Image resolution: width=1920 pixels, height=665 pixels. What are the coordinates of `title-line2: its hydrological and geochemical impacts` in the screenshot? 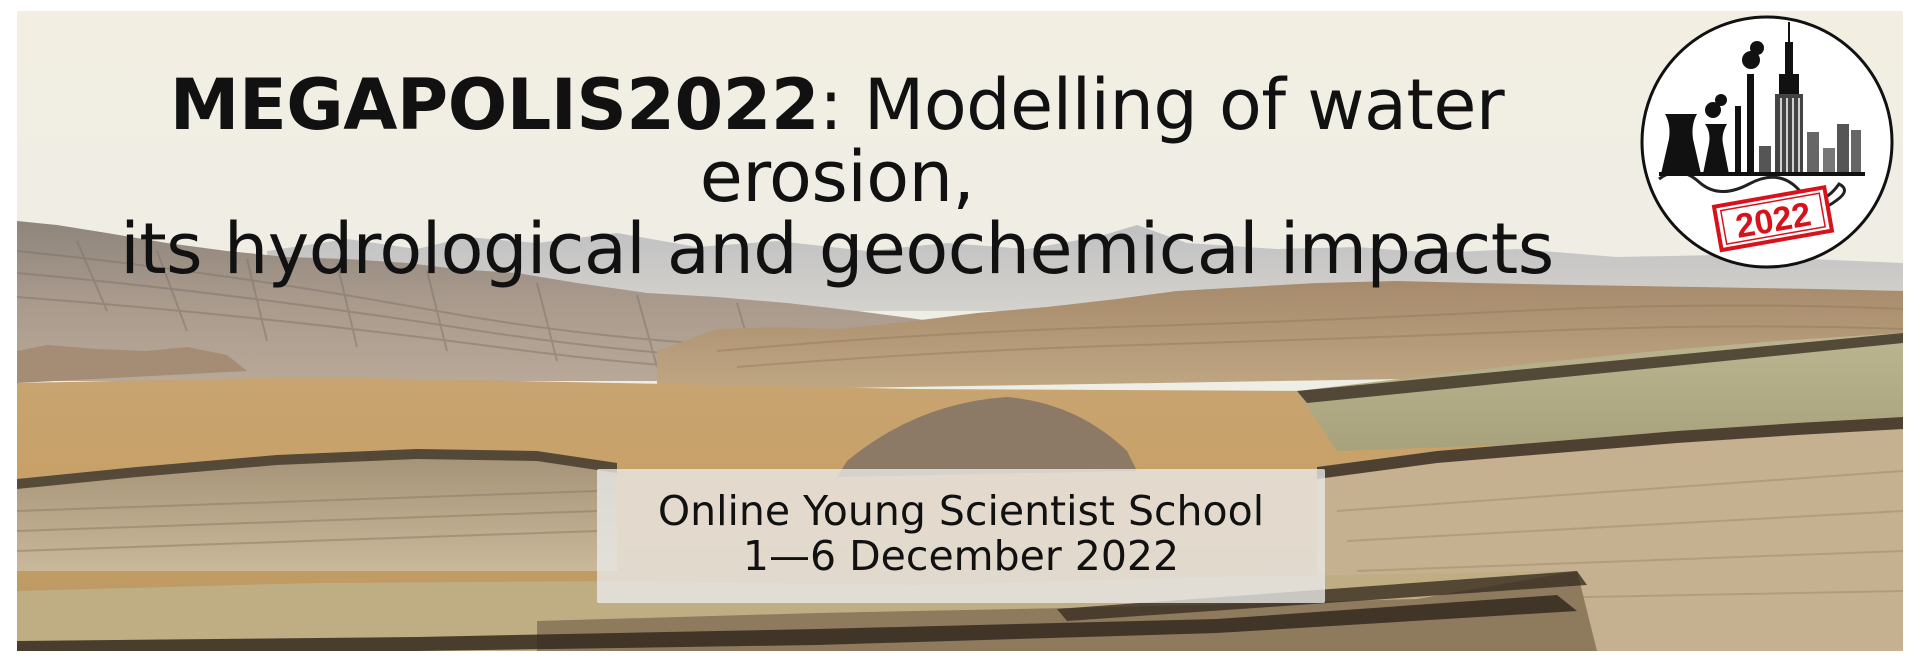 It's located at (837, 249).